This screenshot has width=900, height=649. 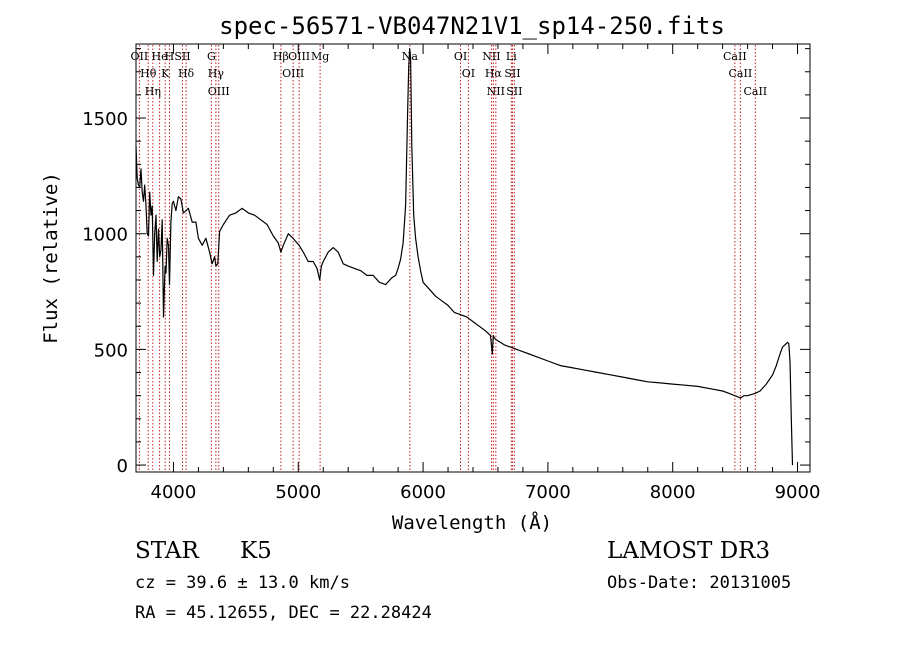 I want to click on marker-label: Hγ, so click(x=216, y=73).